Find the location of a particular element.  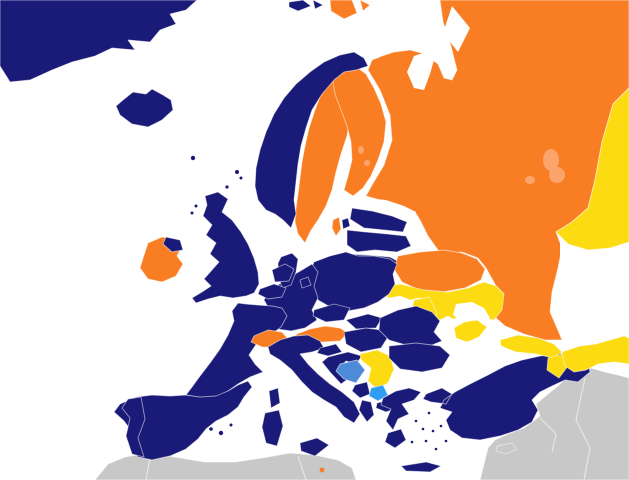

country-bosnia is located at coordinates (350, 371).